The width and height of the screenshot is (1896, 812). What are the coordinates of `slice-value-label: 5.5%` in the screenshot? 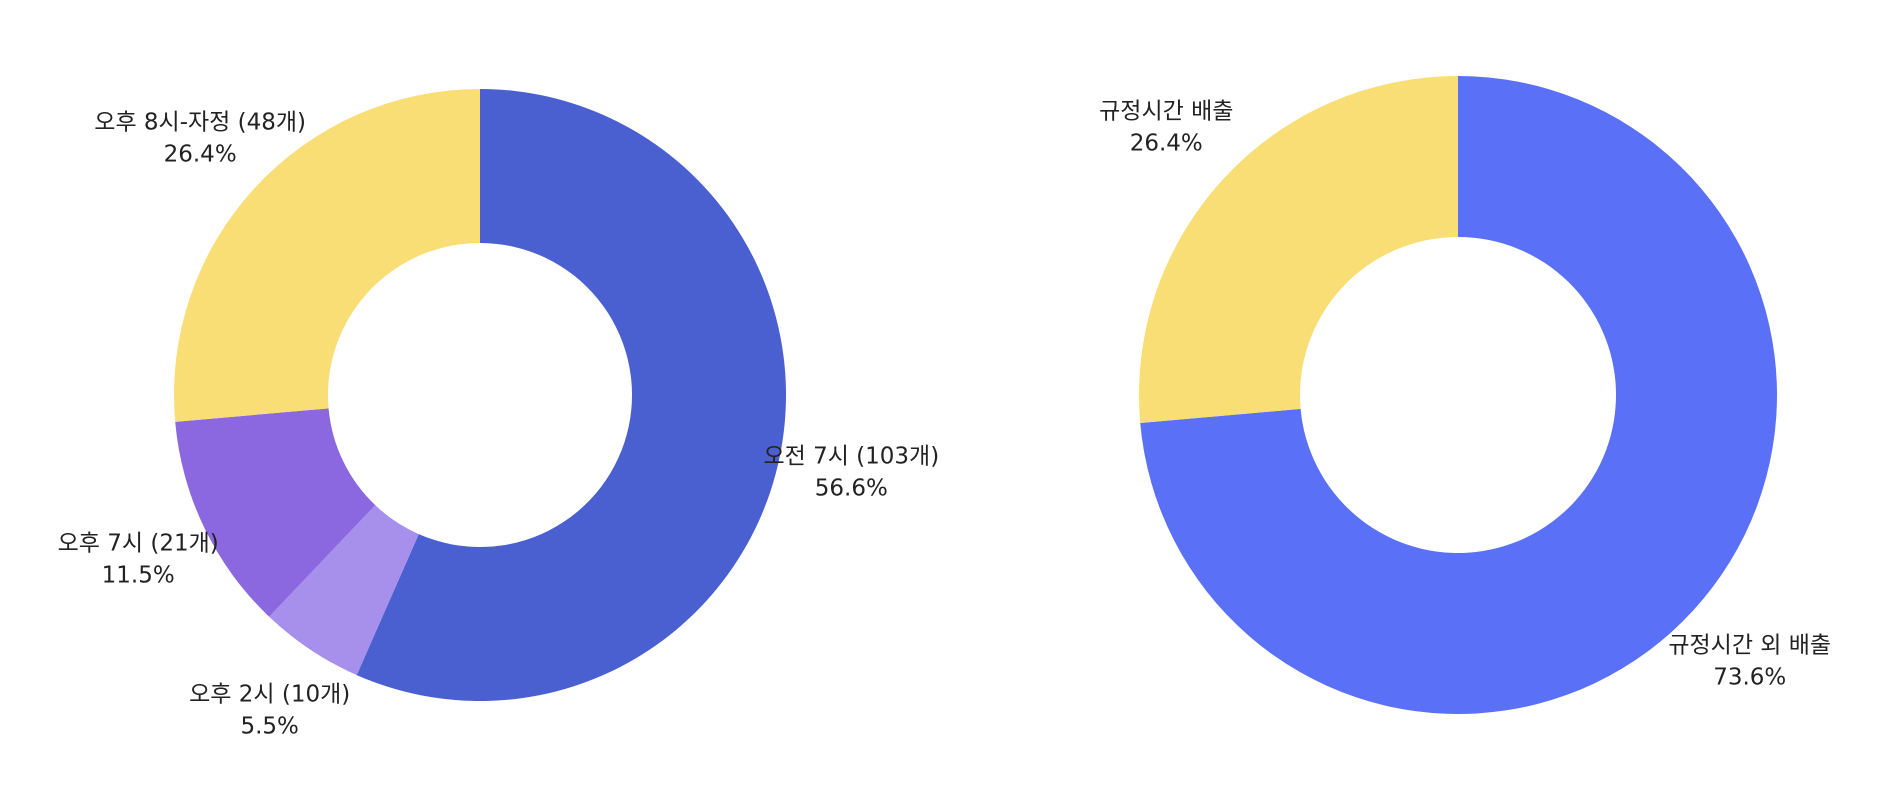 It's located at (269, 726).